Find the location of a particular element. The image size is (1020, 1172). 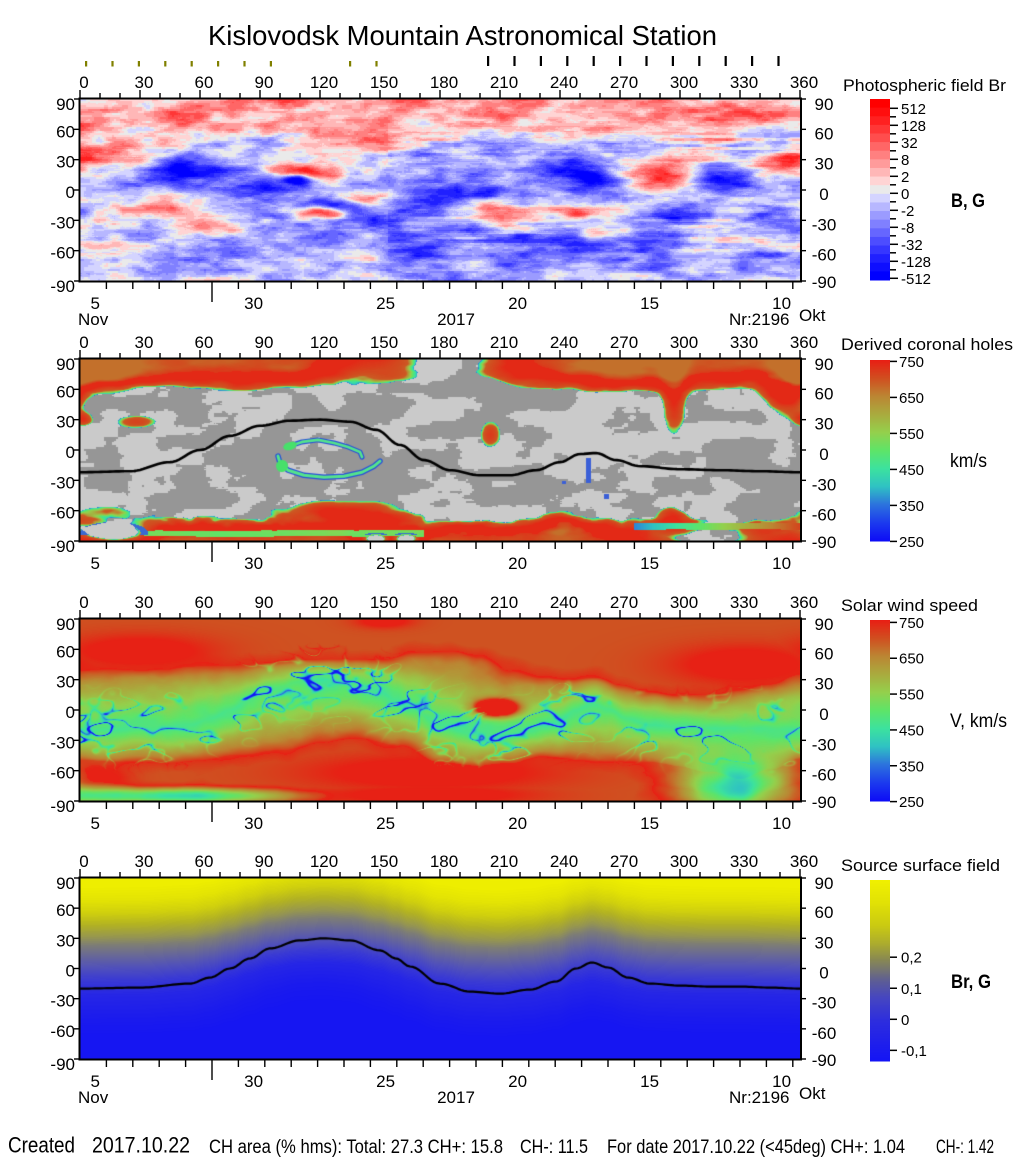

svg-text: 150 is located at coordinates (384, 342).